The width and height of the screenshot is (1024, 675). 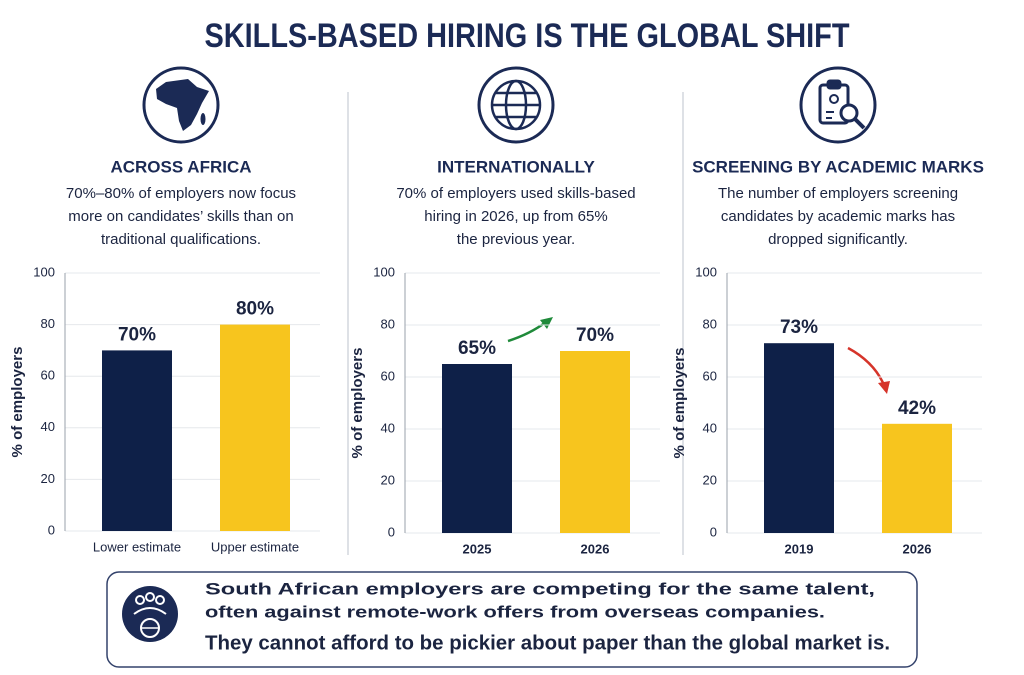 What do you see at coordinates (530, 330) in the screenshot?
I see `up-arrow` at bounding box center [530, 330].